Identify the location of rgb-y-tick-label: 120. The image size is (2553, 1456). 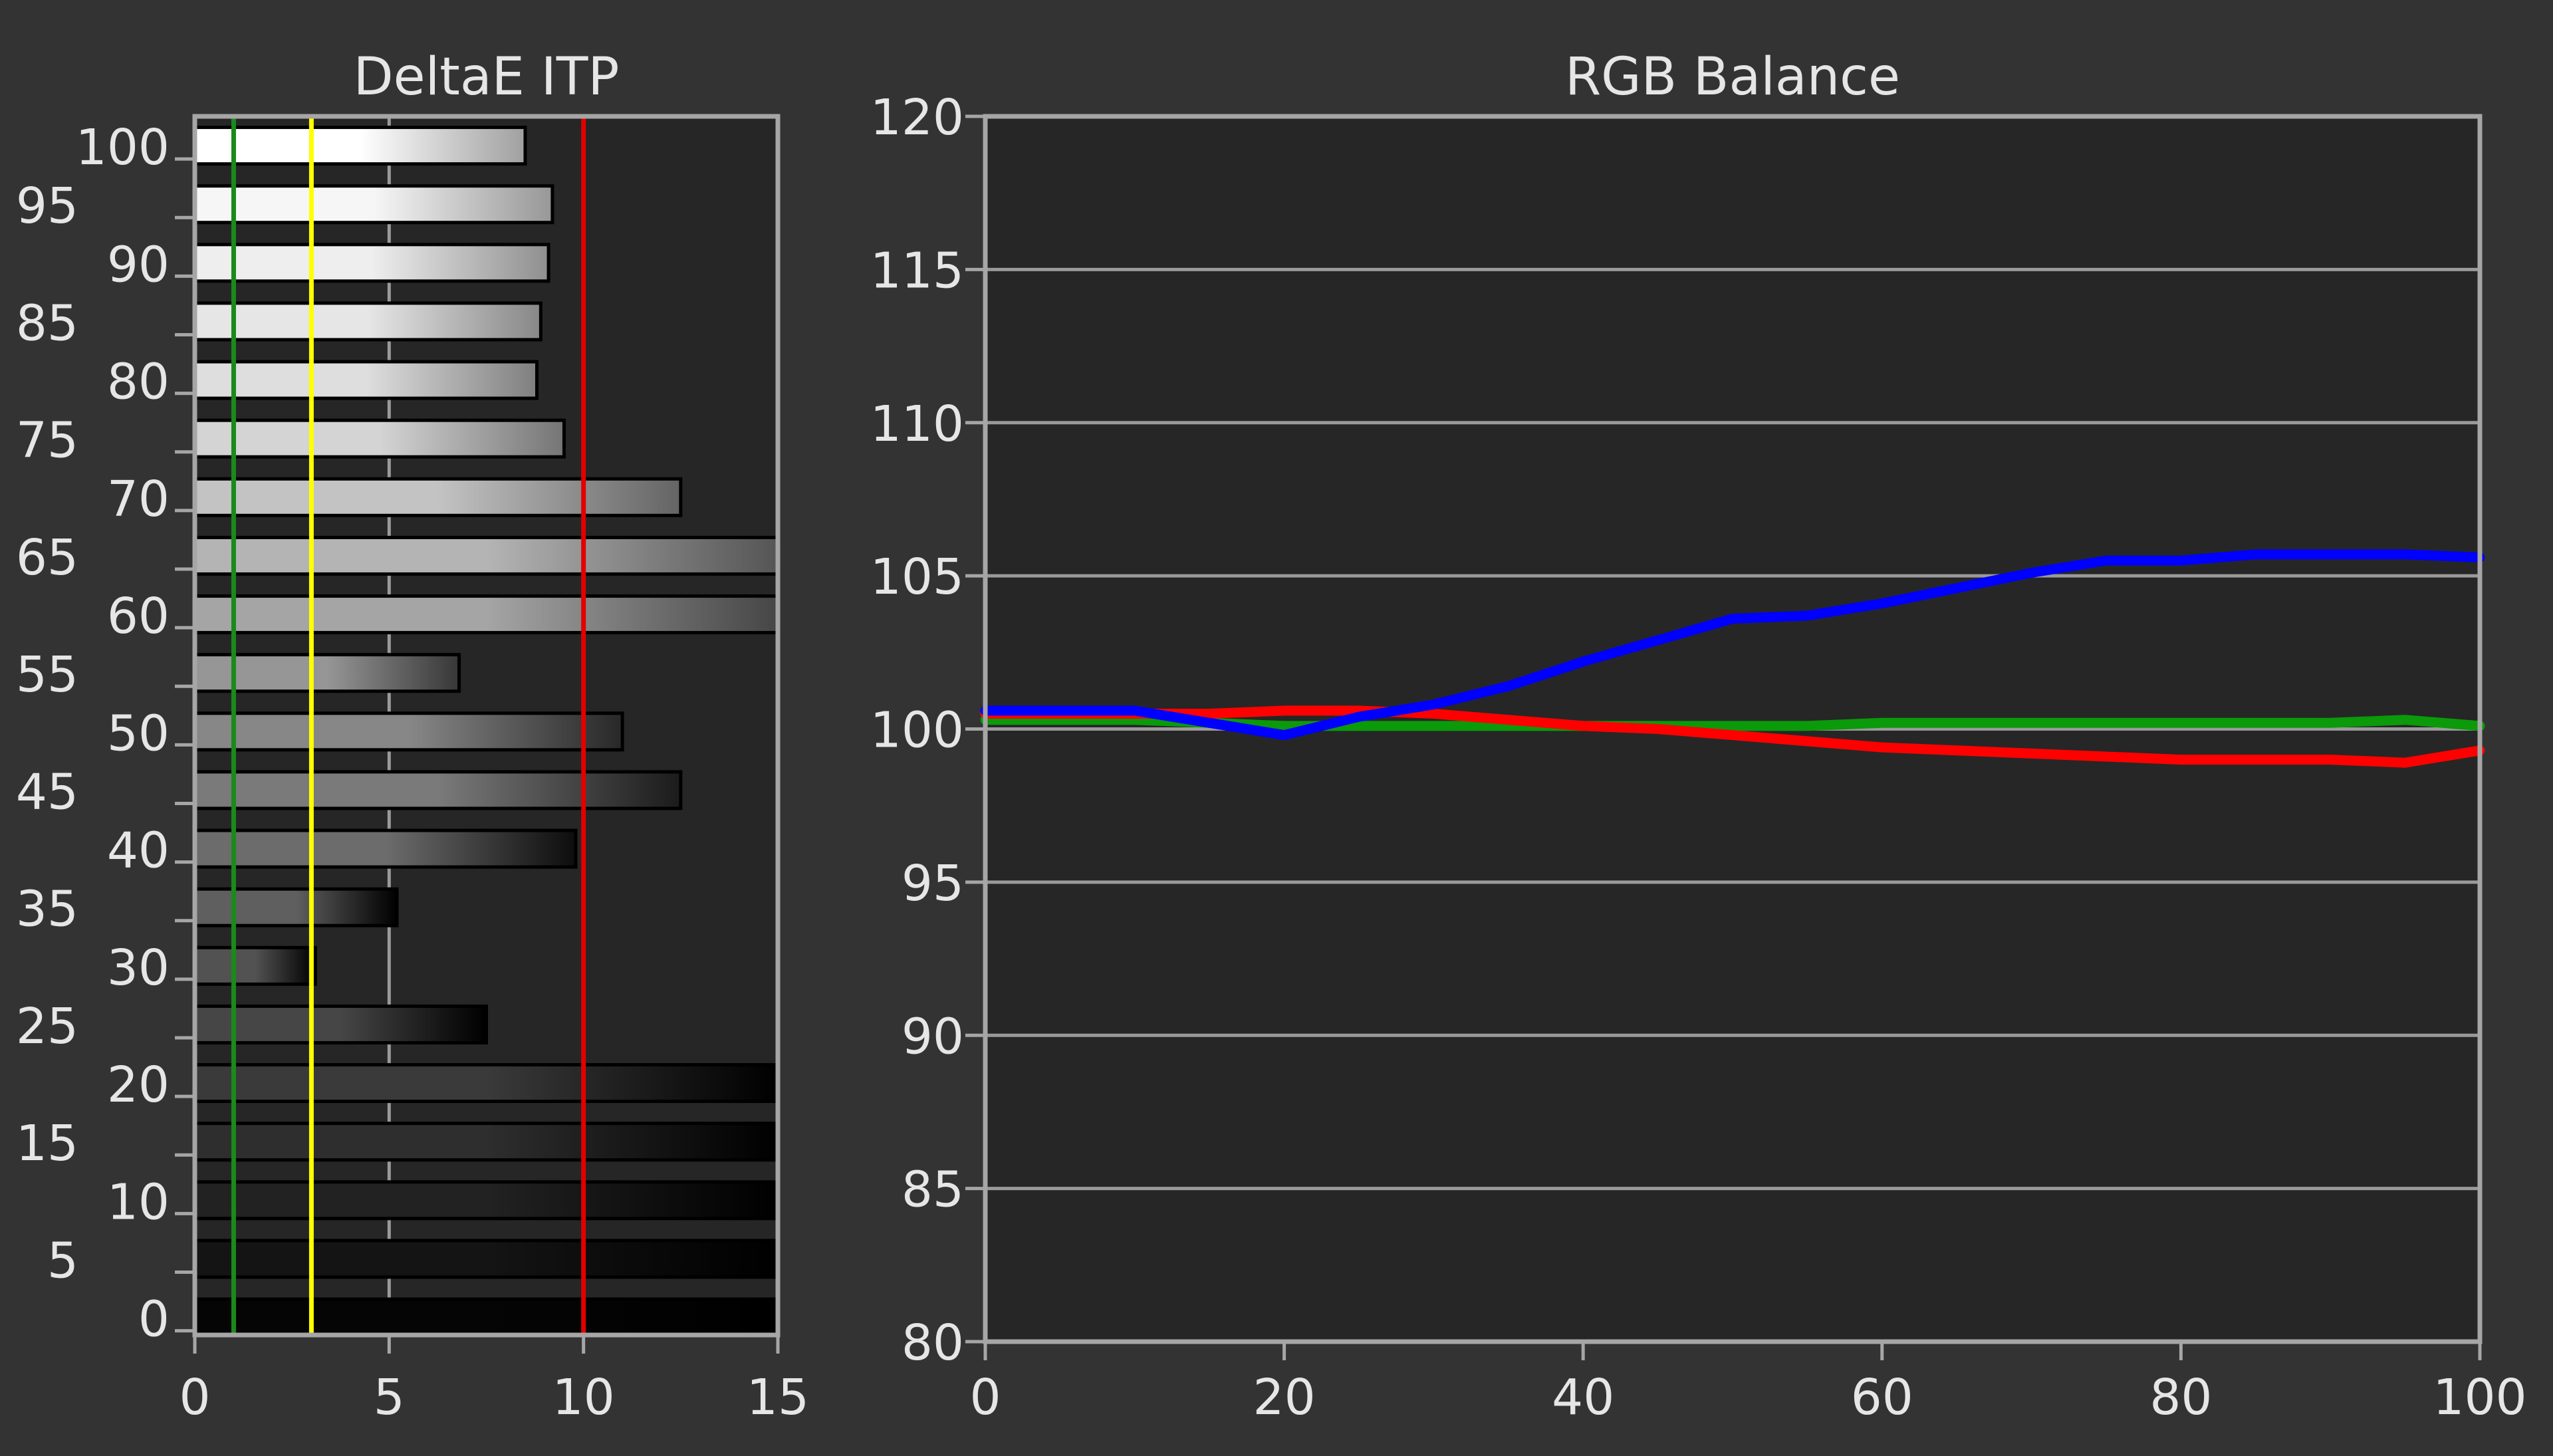
(917, 117).